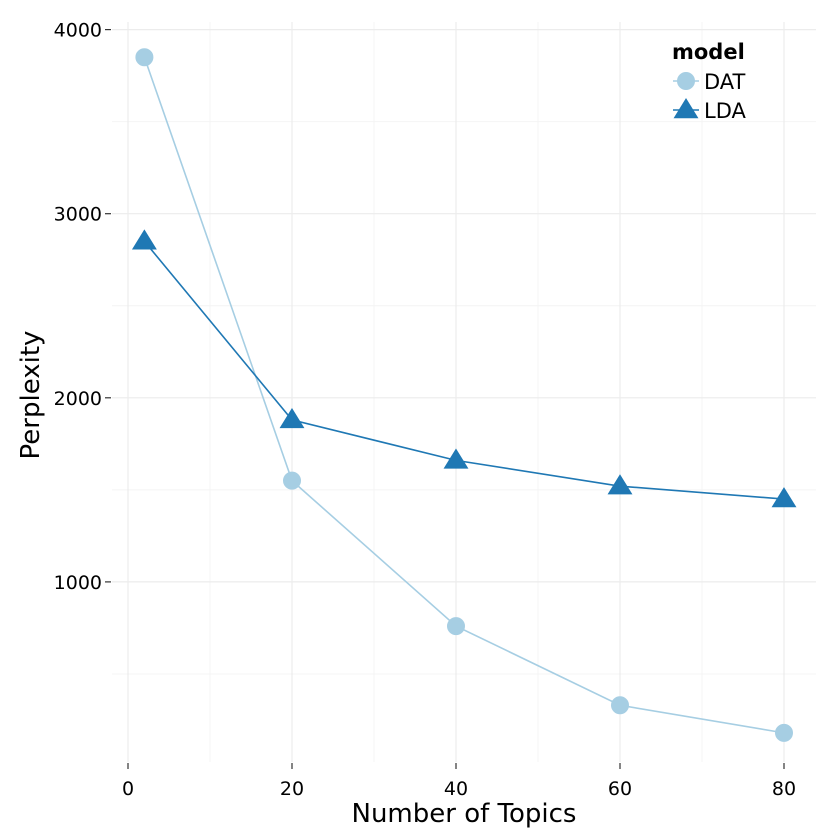 Image resolution: width=840 pixels, height=840 pixels. I want to click on x-tick-label: 0, so click(128, 789).